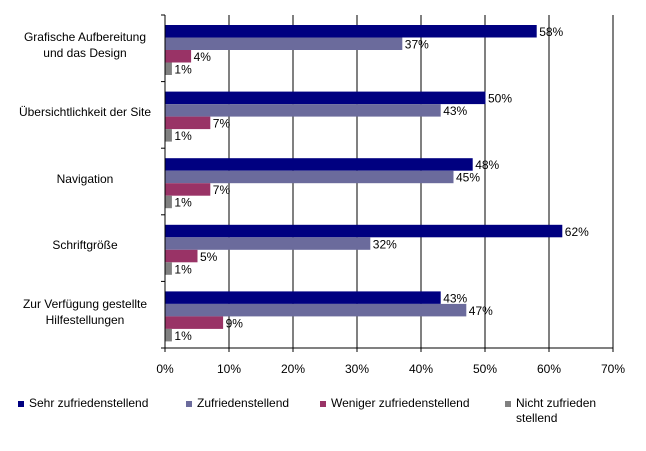 The image size is (646, 451). What do you see at coordinates (203, 57) in the screenshot?
I see `data-label: 4%` at bounding box center [203, 57].